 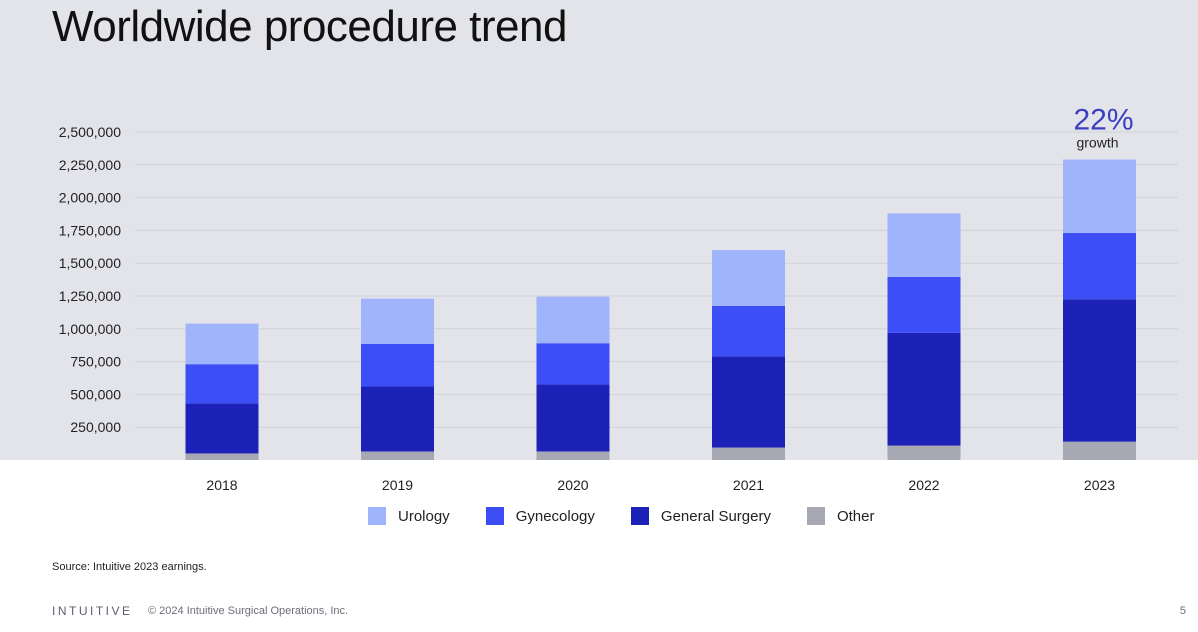 What do you see at coordinates (397, 485) in the screenshot?
I see `x-tick-label: 2019` at bounding box center [397, 485].